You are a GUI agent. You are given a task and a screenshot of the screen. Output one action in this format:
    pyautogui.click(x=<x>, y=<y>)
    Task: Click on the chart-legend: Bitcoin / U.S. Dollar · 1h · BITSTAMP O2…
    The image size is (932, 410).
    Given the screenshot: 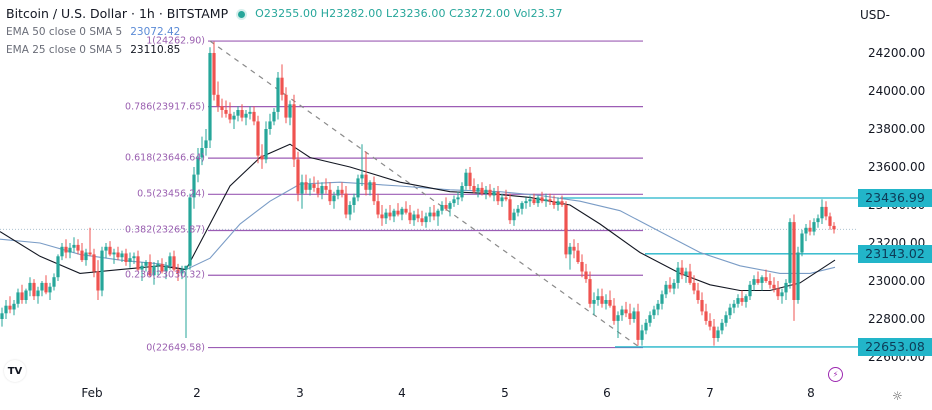 What is the action you would take?
    pyautogui.click(x=284, y=32)
    